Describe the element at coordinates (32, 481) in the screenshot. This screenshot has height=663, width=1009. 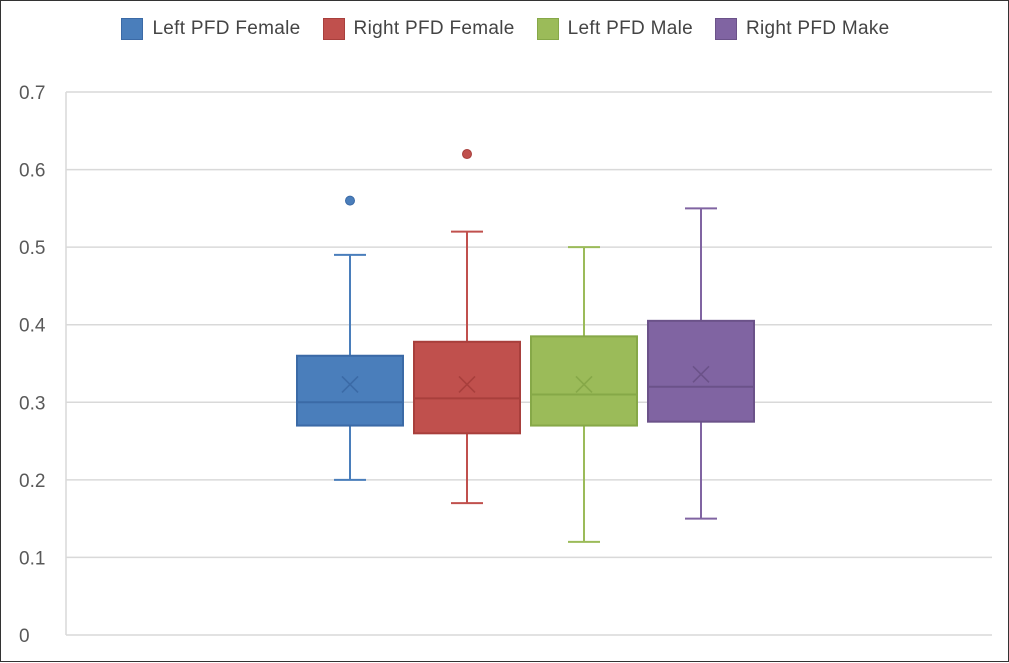
I see `y-tick-label: 0.2` at that location.